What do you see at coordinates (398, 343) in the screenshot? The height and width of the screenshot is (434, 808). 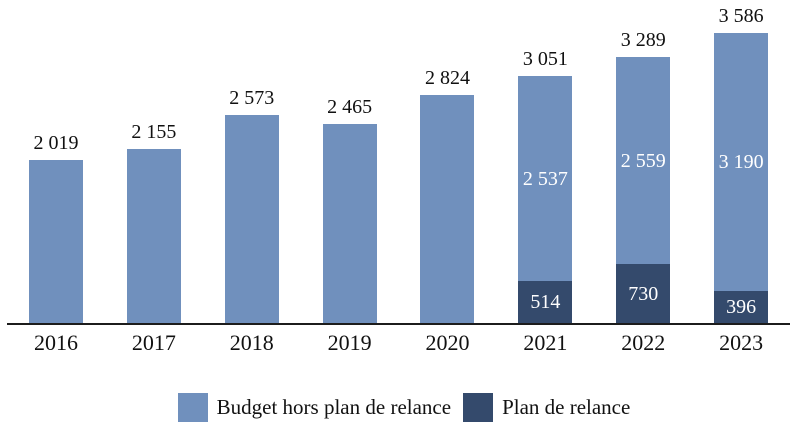 I see `x-axis-labels: 2016 2017 2018 2019 2020 2021 2022 2023` at bounding box center [398, 343].